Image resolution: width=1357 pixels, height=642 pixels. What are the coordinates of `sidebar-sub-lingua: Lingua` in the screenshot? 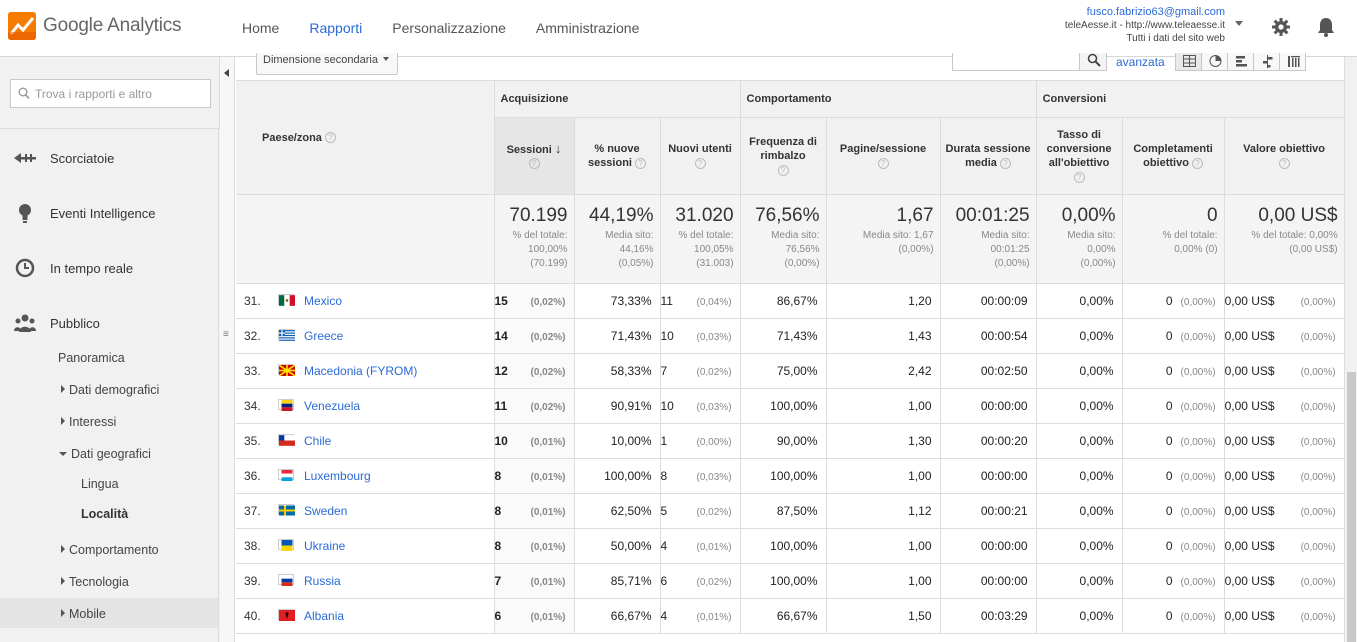 It's located at (100, 484).